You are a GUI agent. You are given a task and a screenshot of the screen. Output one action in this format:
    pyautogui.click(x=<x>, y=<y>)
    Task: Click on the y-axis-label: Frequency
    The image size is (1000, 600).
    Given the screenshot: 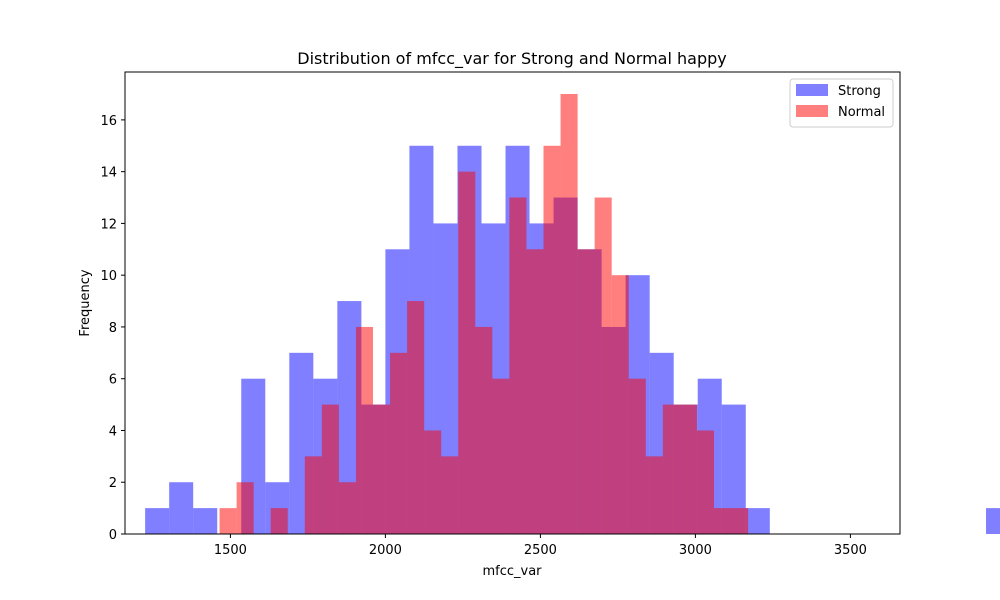 What is the action you would take?
    pyautogui.click(x=85, y=302)
    